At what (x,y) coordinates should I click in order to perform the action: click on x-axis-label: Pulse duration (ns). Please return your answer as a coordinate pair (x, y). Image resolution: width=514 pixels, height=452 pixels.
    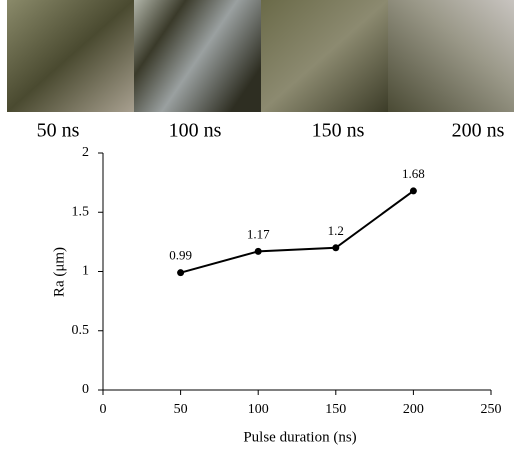
    Looking at the image, I should click on (299, 437).